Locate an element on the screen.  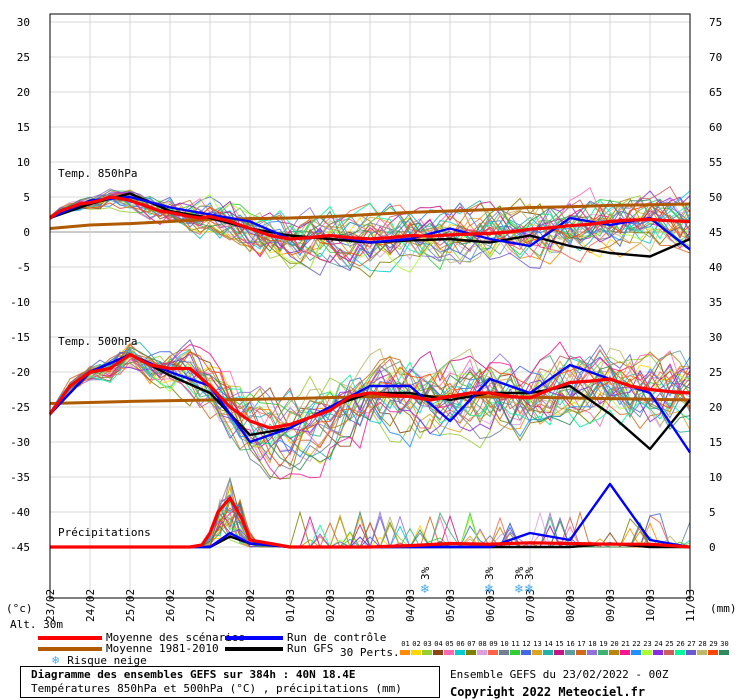
pert-code: 23 is located at coordinates (647, 644).